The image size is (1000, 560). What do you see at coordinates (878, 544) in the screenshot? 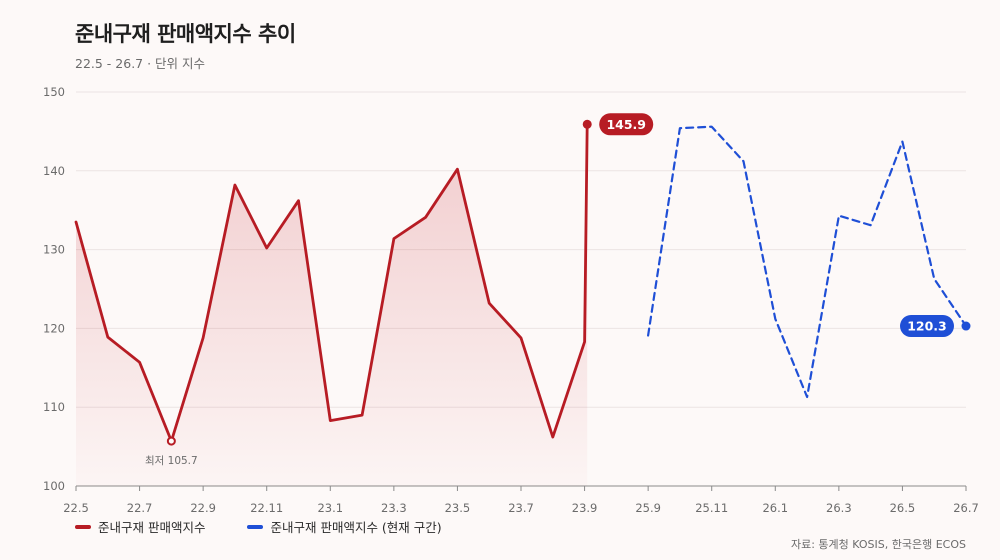
I see `source-note: 자료: 통계청 KOSIS, 한국은행 ECOS` at bounding box center [878, 544].